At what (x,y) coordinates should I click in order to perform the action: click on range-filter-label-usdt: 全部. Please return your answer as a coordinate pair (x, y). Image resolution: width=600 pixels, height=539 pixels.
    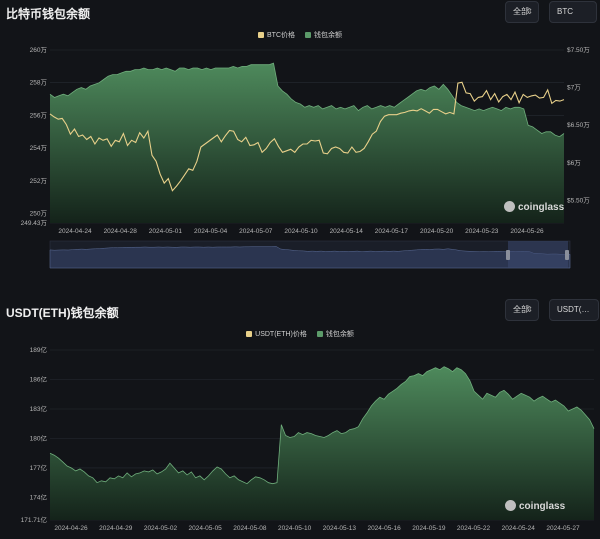
    Looking at the image, I should click on (521, 309).